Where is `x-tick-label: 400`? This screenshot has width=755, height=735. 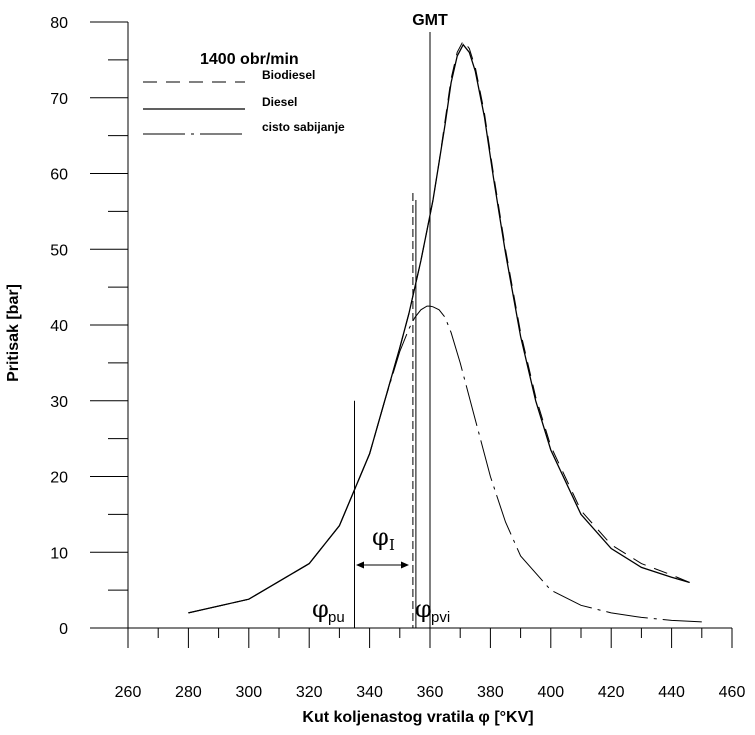 x-tick-label: 400 is located at coordinates (550, 692).